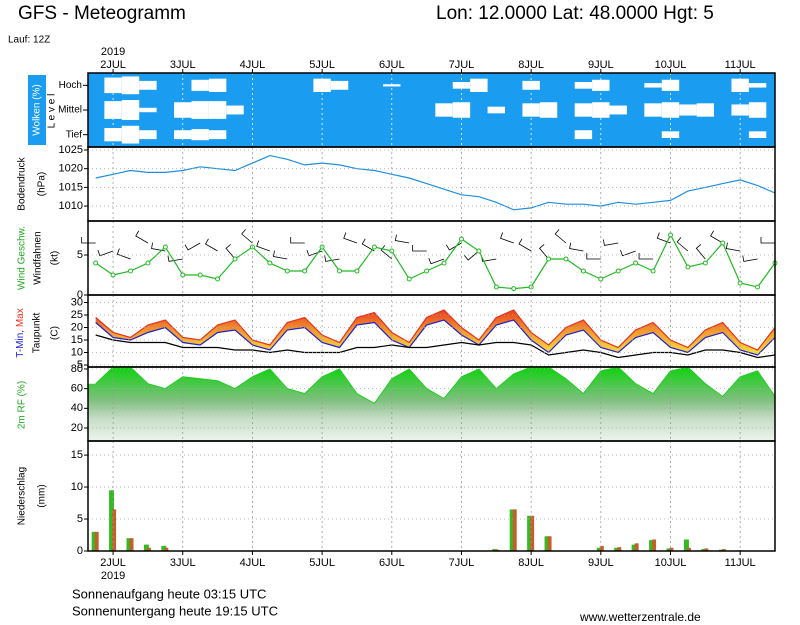  I want to click on x-tick-label: 10JUL, so click(671, 563).